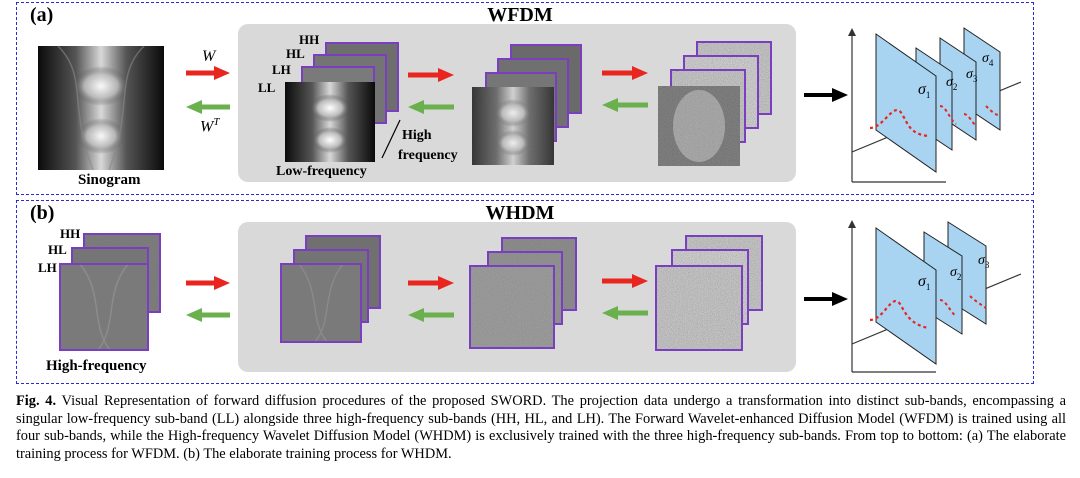  What do you see at coordinates (951, 83) in the screenshot?
I see `sigma-a-2: σ2` at bounding box center [951, 83].